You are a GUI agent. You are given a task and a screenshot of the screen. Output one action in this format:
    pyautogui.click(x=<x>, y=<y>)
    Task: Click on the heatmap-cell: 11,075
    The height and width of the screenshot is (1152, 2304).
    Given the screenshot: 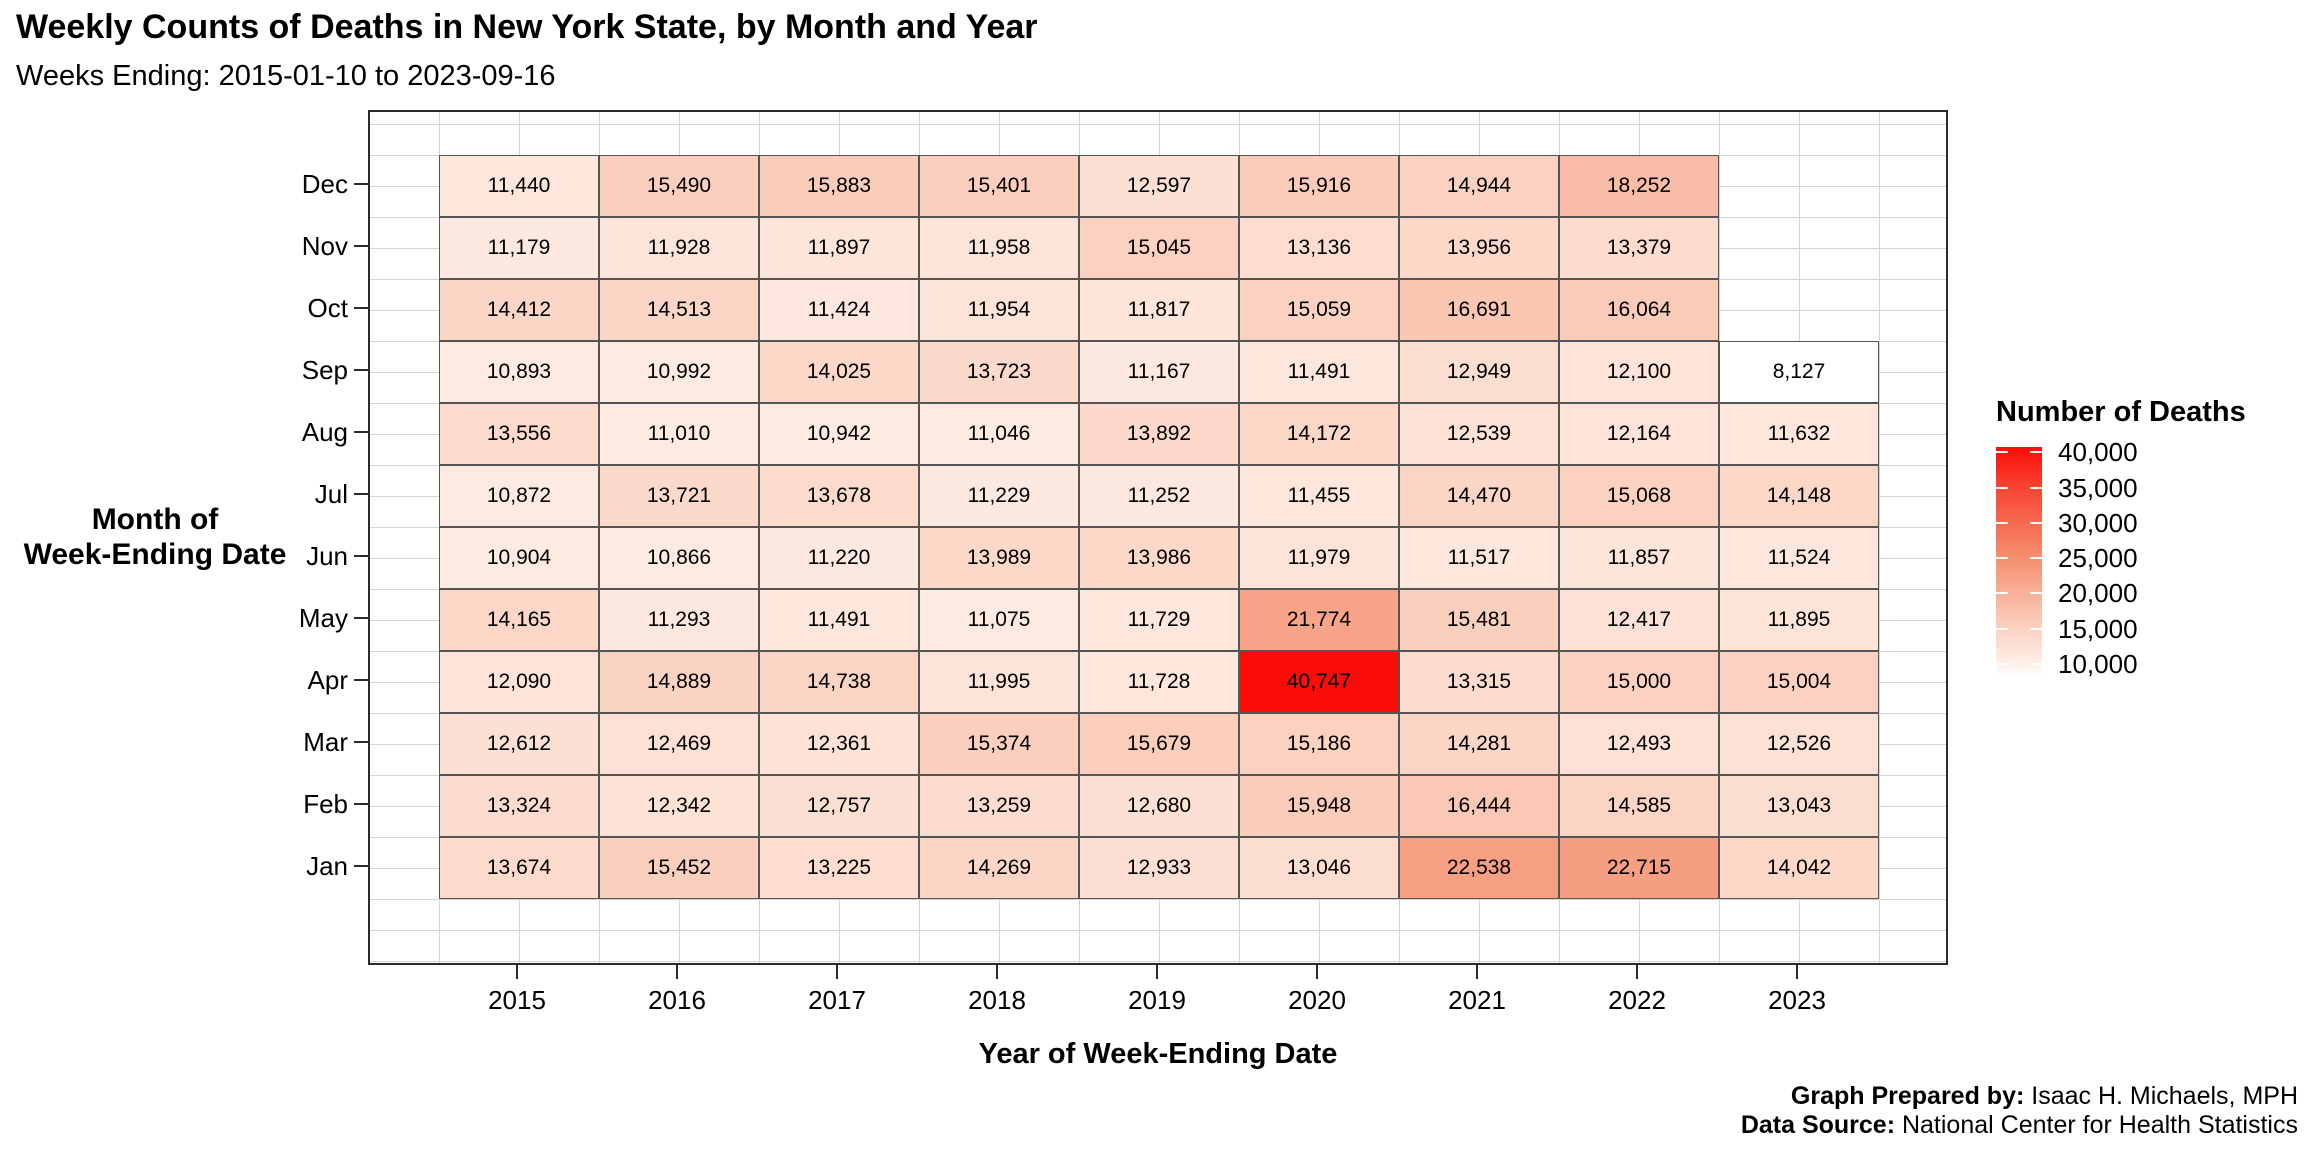 What is the action you would take?
    pyautogui.click(x=999, y=620)
    